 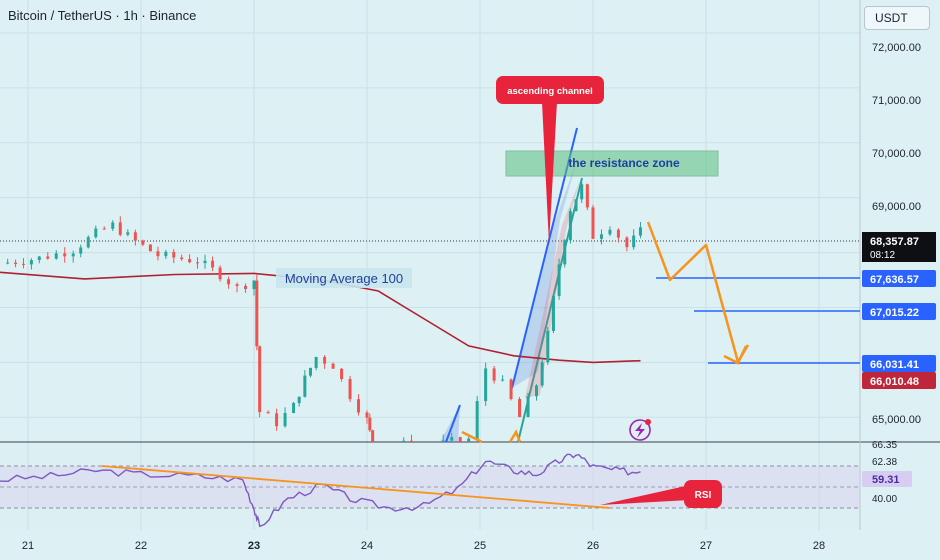 I want to click on time-tick: 28, so click(x=819, y=546).